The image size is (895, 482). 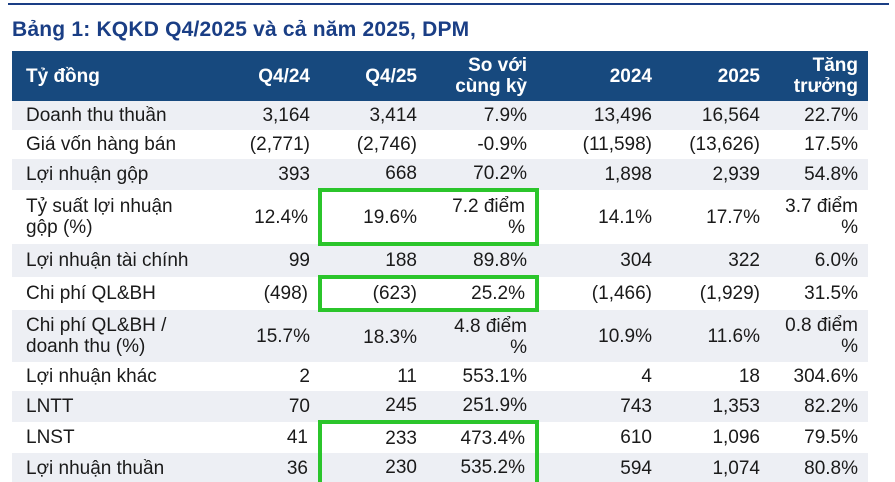 What do you see at coordinates (386, 144) in the screenshot?
I see `table-cell: (2,746)` at bounding box center [386, 144].